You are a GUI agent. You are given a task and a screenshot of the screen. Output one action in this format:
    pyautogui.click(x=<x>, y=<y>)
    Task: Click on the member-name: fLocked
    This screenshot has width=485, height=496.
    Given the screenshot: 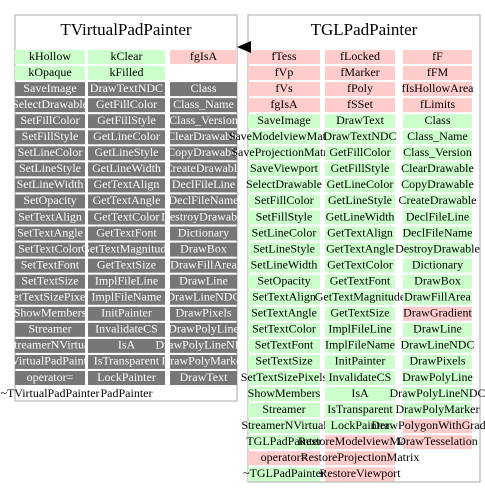 What is the action you would take?
    pyautogui.click(x=360, y=56)
    